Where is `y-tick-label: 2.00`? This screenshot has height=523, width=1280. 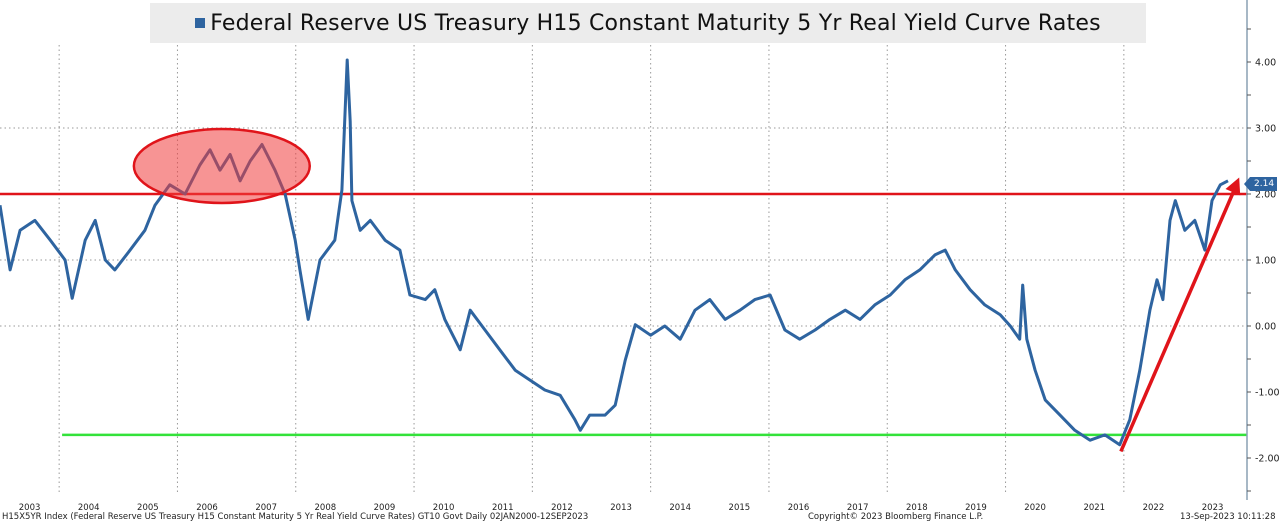 y-tick-label: 2.00 is located at coordinates (1265, 195).